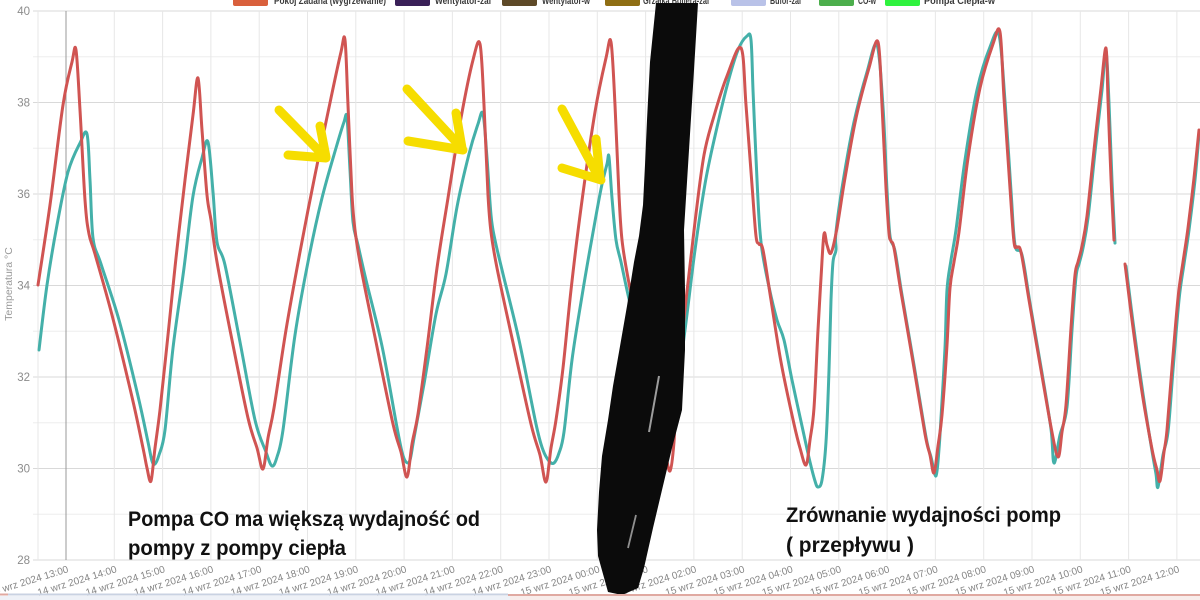  Describe the element at coordinates (23, 378) in the screenshot. I see `svg-text: 32` at that location.